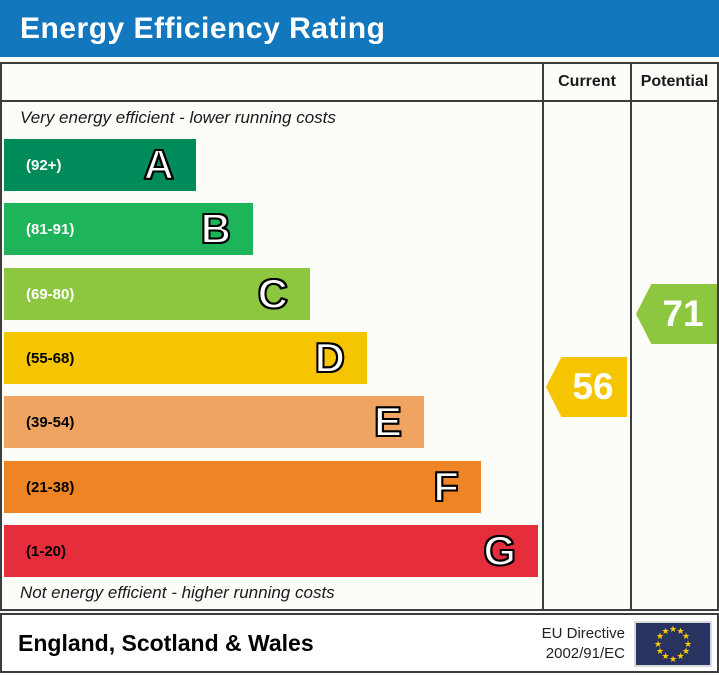 The height and width of the screenshot is (675, 719). What do you see at coordinates (50, 229) in the screenshot?
I see `band-b-range: (81-91)` at bounding box center [50, 229].